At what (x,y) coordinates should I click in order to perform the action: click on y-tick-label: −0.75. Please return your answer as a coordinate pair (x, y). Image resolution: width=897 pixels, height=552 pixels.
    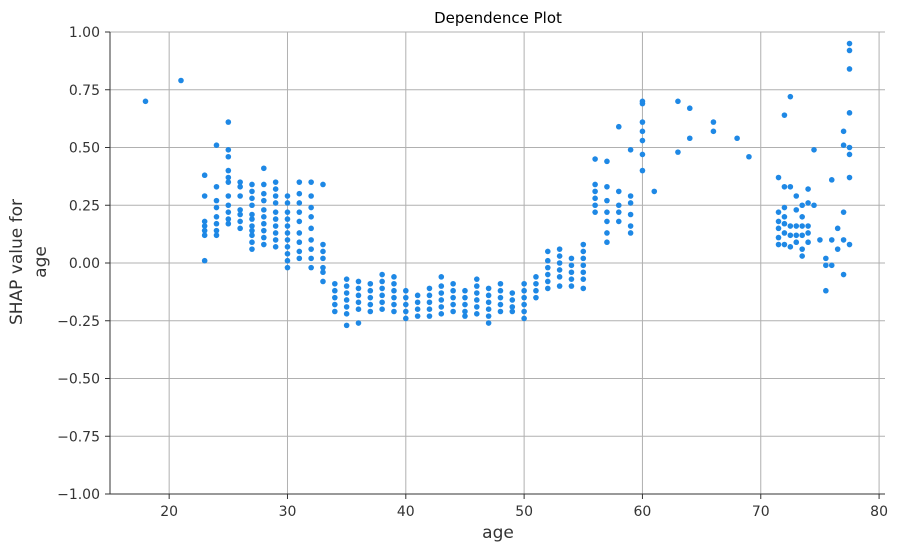
    Looking at the image, I should click on (78, 437).